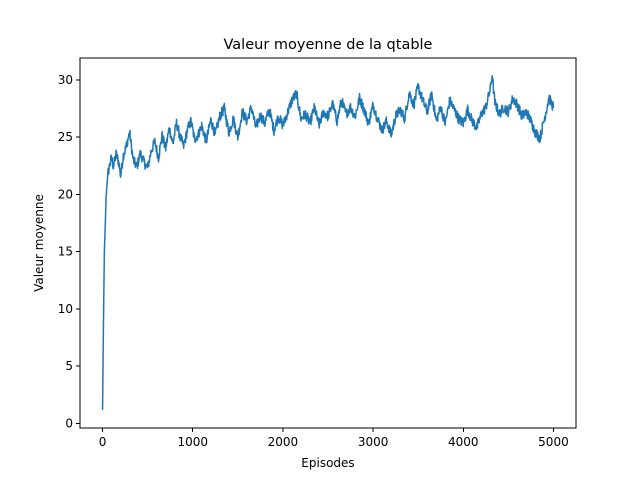 This screenshot has width=640, height=480. Describe the element at coordinates (39, 243) in the screenshot. I see `y-axis-title: Valeur moyenne` at that location.